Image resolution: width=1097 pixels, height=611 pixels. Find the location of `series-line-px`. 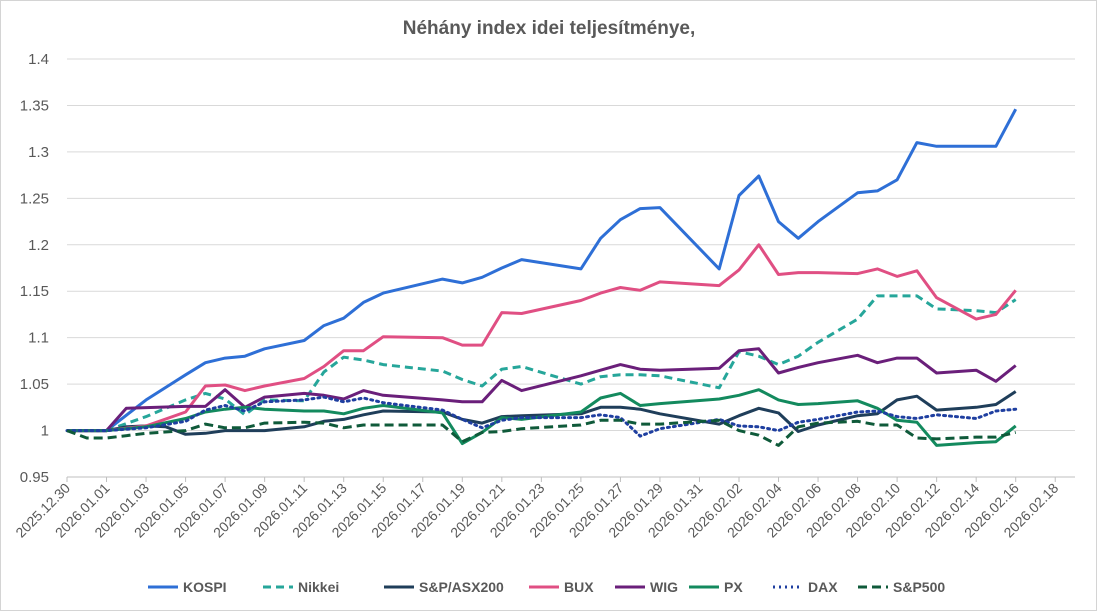

series-line-px is located at coordinates (542, 417).